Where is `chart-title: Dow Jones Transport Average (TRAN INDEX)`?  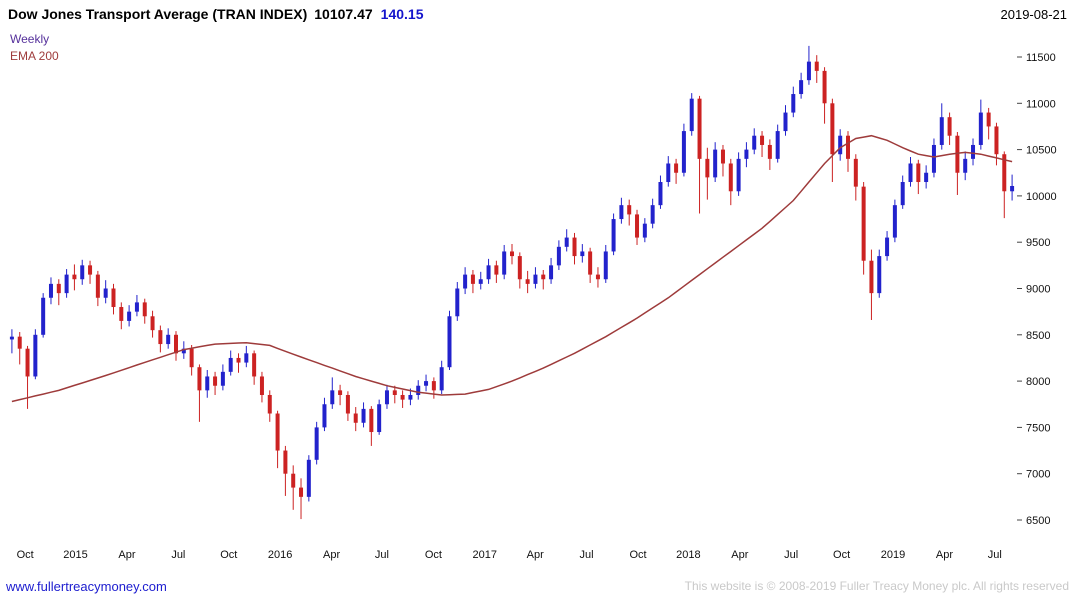
chart-title: Dow Jones Transport Average (TRAN INDEX) is located at coordinates (158, 14).